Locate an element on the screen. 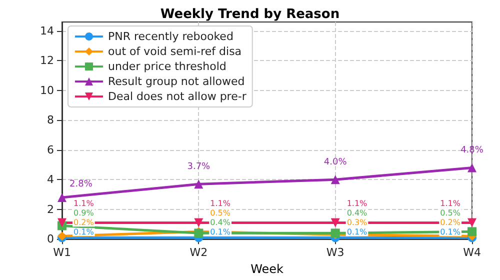 Image resolution: width=500 pixels, height=280 pixels. y-tick-label: 0 is located at coordinates (50, 239).